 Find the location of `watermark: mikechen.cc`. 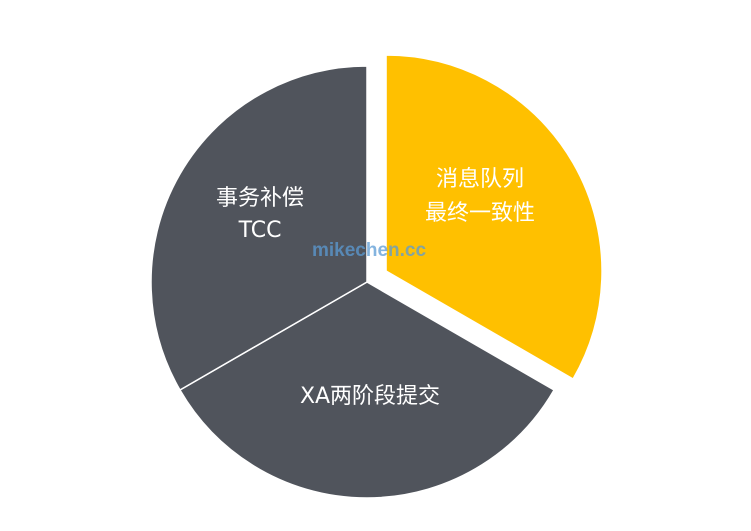

watermark: mikechen.cc is located at coordinates (369, 250).